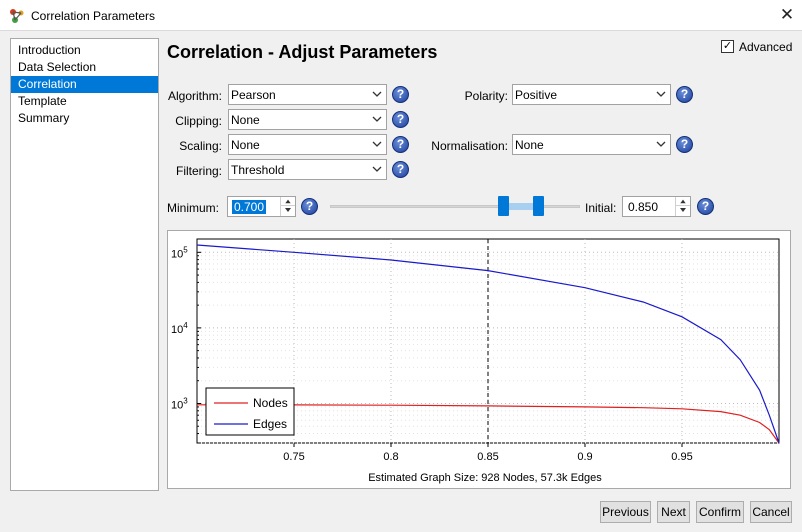 Image resolution: width=802 pixels, height=532 pixels. Describe the element at coordinates (486, 96) in the screenshot. I see `polarity-label: Polarity:` at that location.